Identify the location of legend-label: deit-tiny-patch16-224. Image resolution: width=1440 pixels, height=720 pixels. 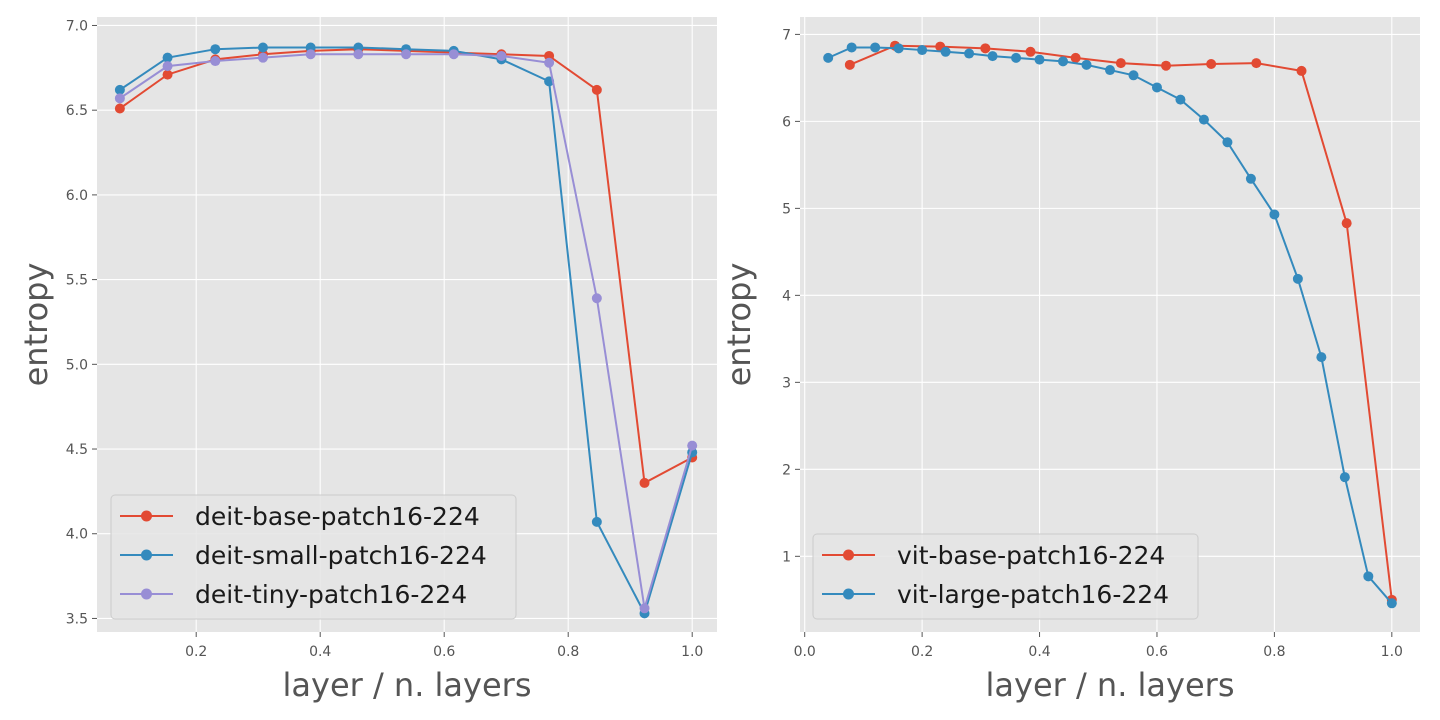
(331, 594).